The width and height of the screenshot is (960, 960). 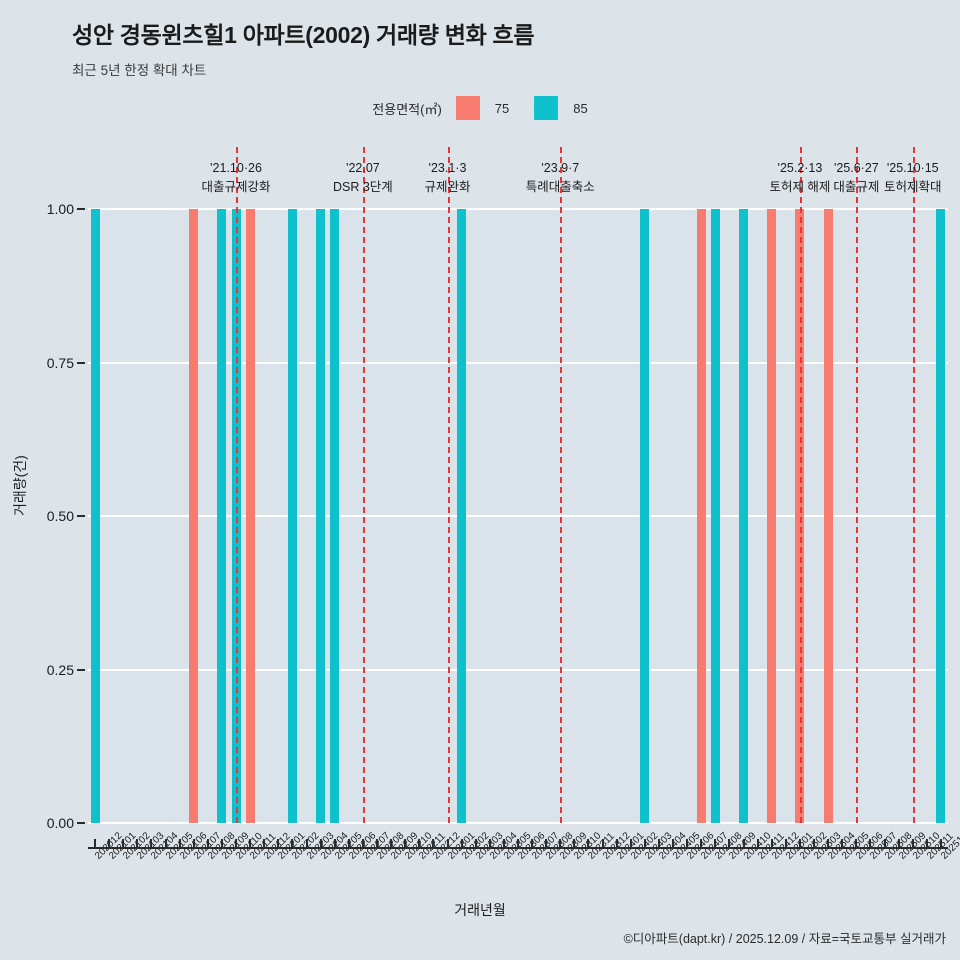 What do you see at coordinates (60, 823) in the screenshot?
I see `y-tick-label: 0.00` at bounding box center [60, 823].